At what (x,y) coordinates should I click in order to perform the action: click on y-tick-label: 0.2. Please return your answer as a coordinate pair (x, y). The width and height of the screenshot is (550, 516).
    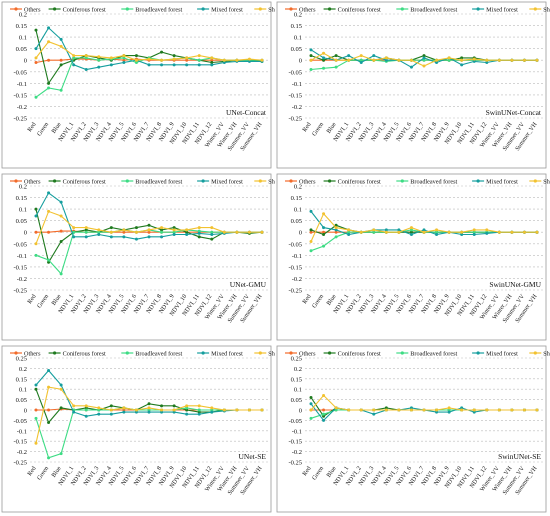
    Looking at the image, I should click on (298, 187).